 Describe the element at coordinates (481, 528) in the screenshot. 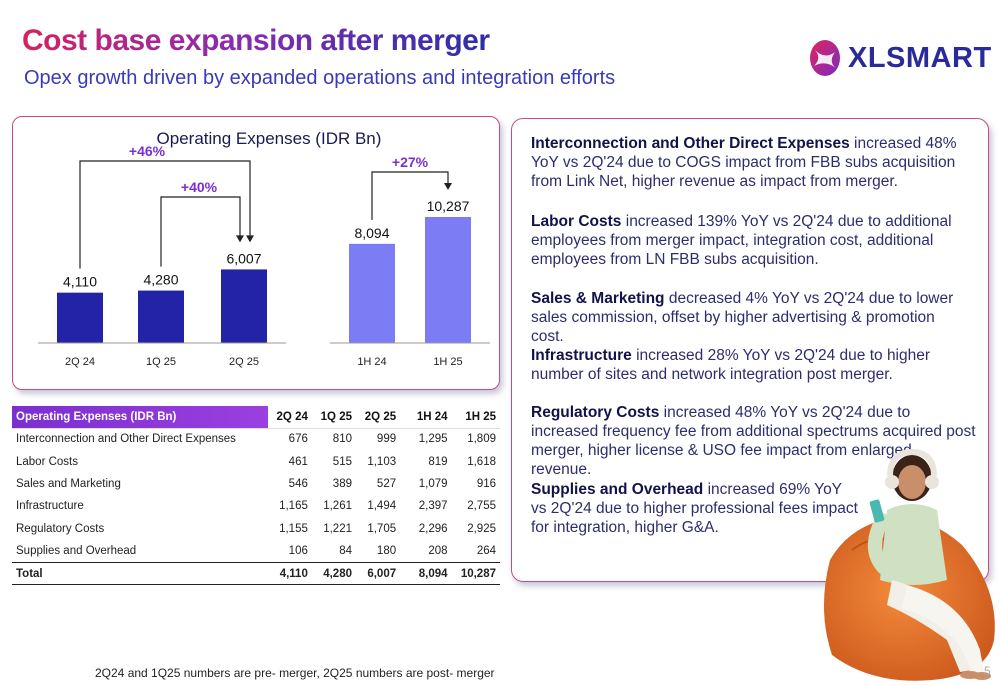

I see `table-cell-value: 2,925` at that location.